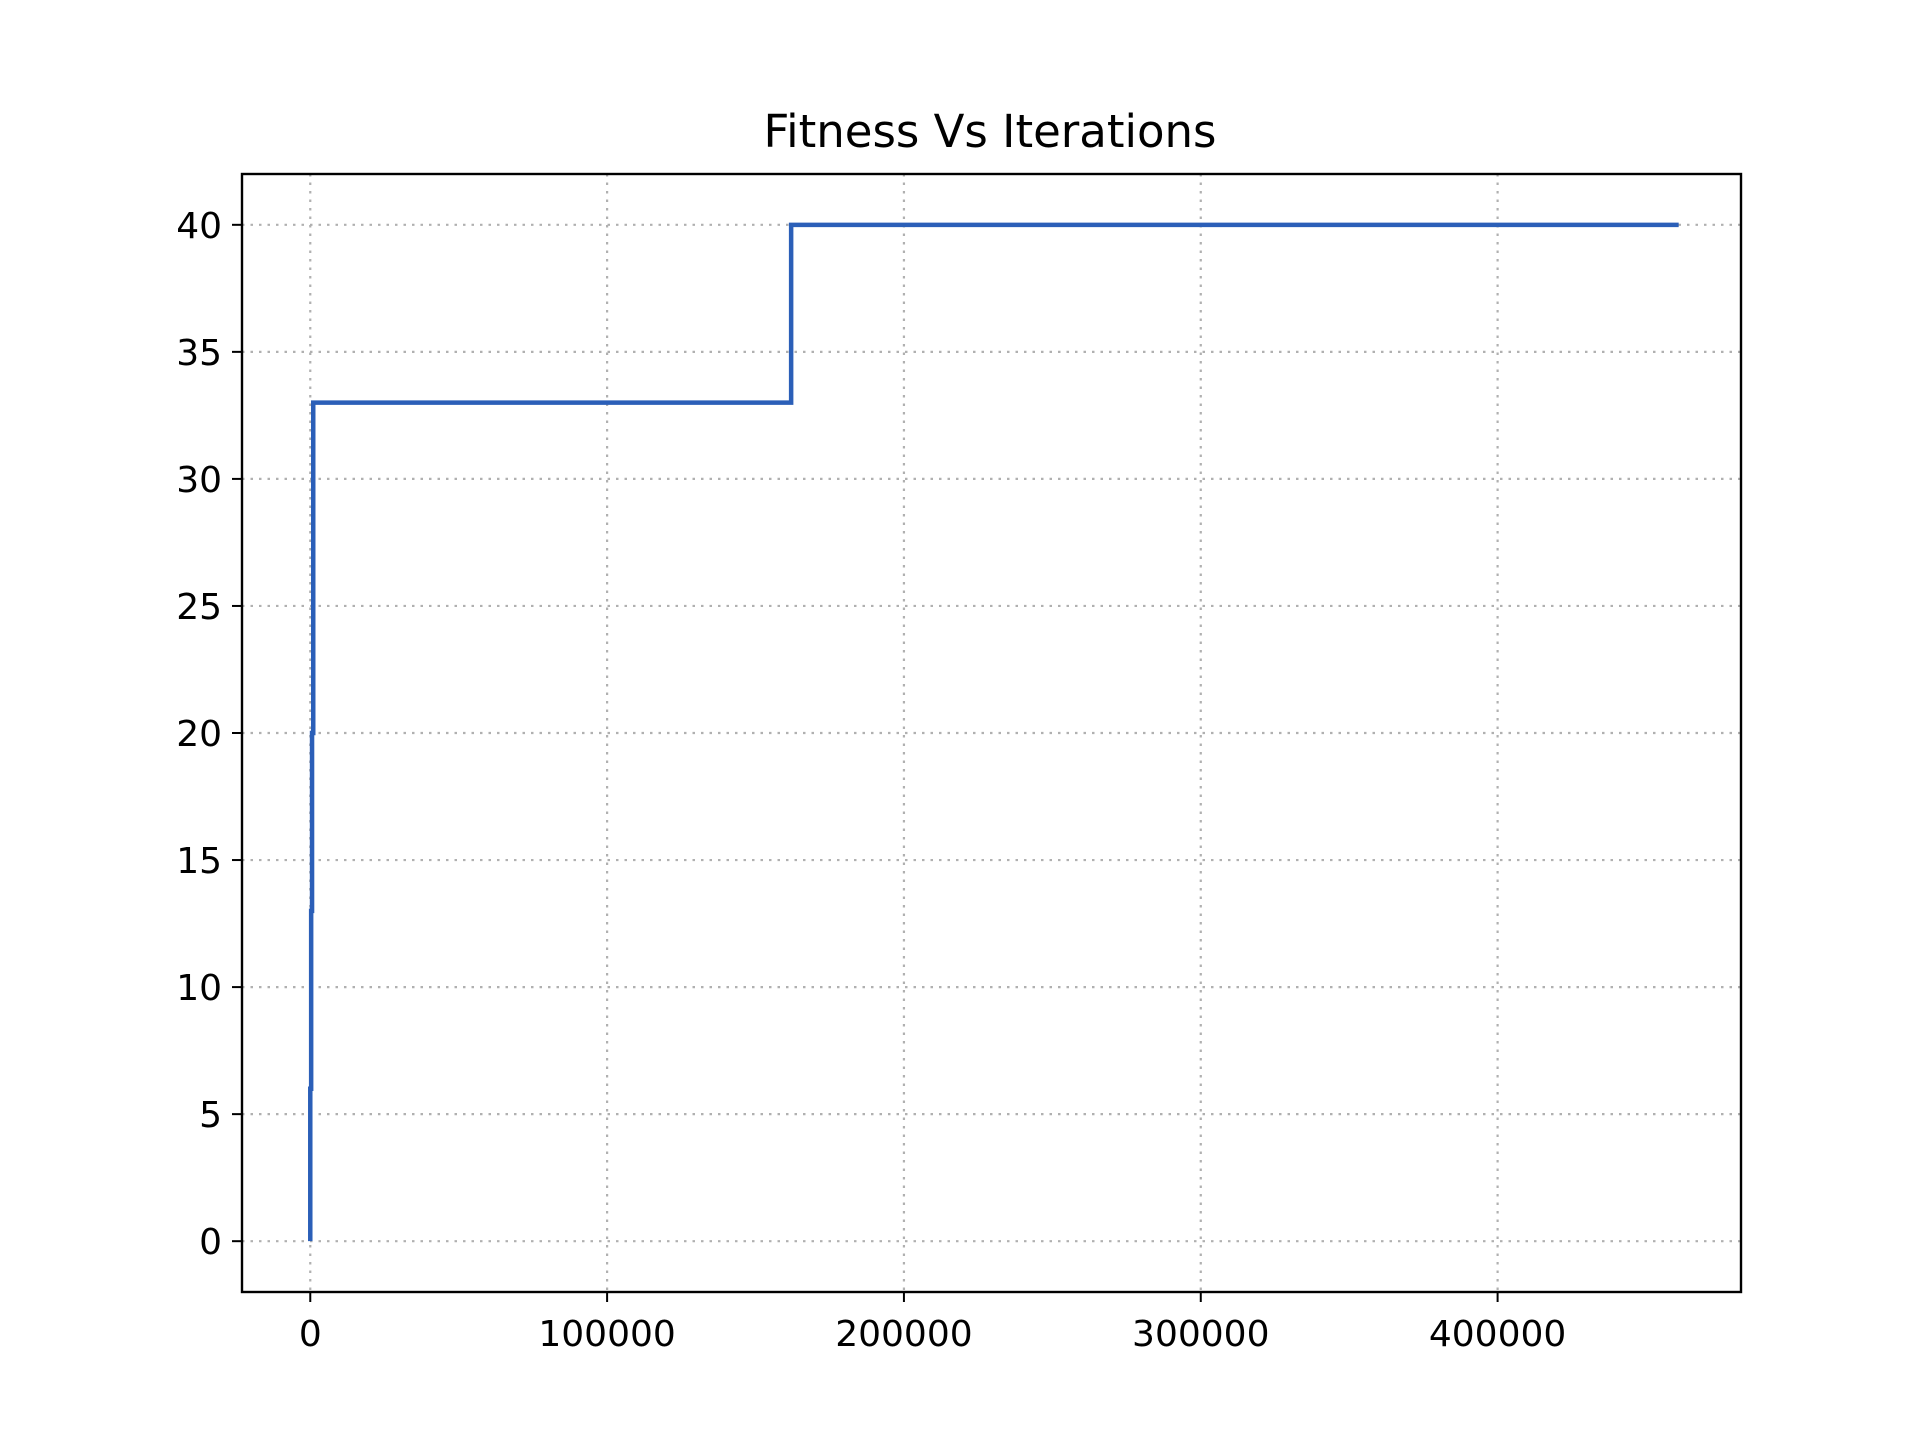 The height and width of the screenshot is (1435, 1913). What do you see at coordinates (310, 1334) in the screenshot?
I see `x-tick-label: 0` at bounding box center [310, 1334].